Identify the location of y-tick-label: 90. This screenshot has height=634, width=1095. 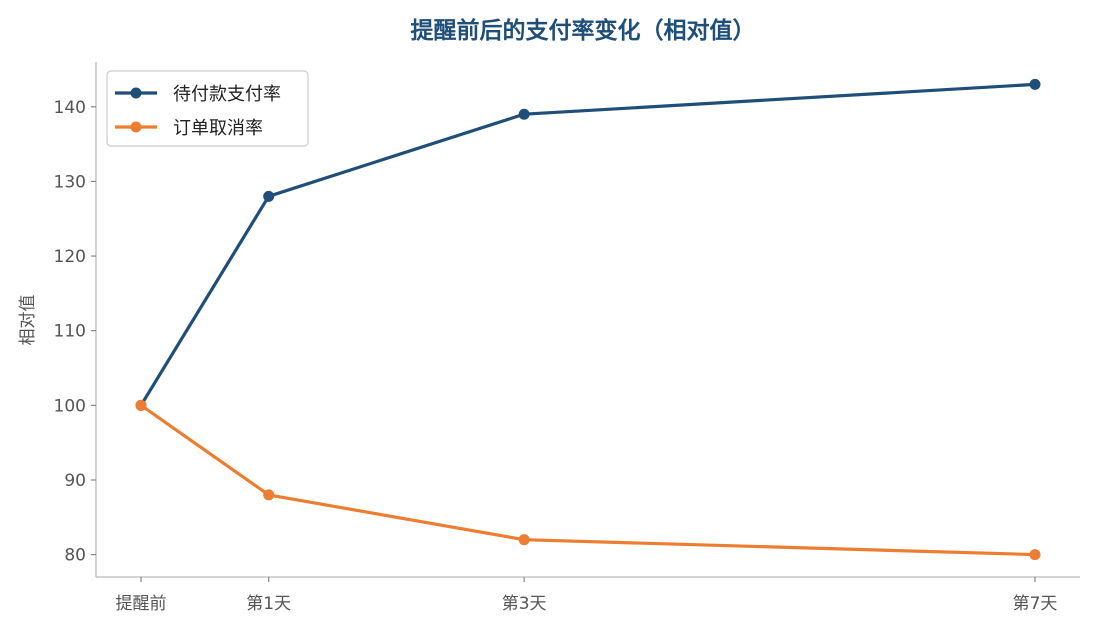
(75, 481).